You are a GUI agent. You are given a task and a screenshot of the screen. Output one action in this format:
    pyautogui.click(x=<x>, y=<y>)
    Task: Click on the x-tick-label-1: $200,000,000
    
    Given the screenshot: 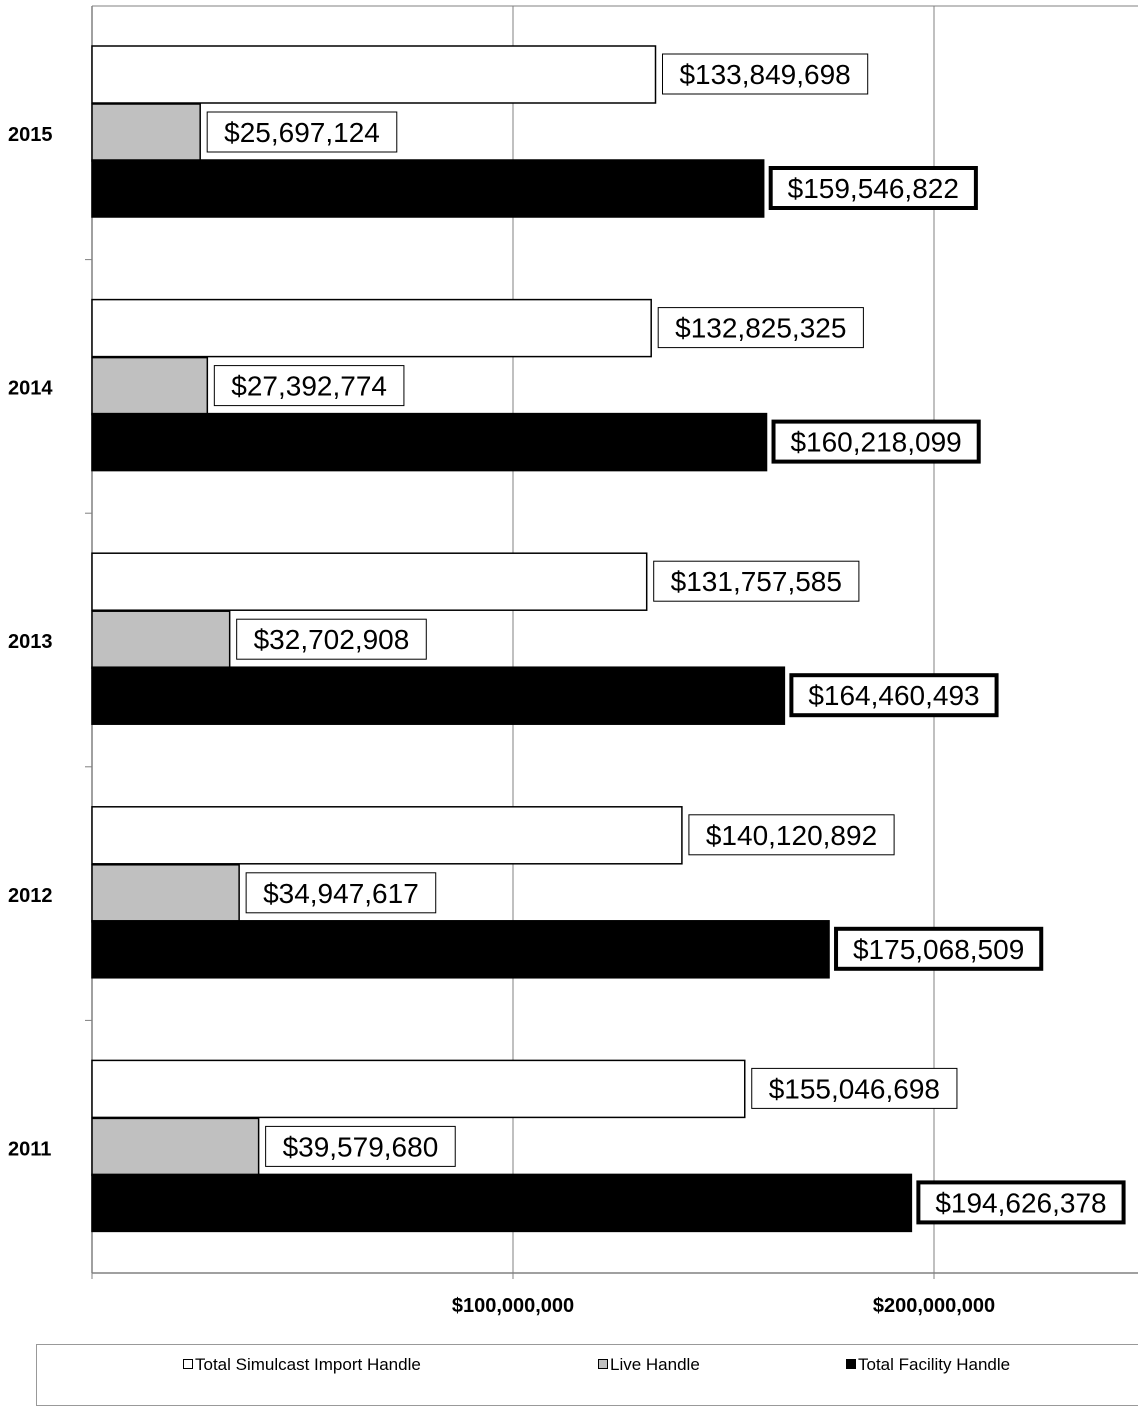 What is the action you would take?
    pyautogui.click(x=934, y=1306)
    